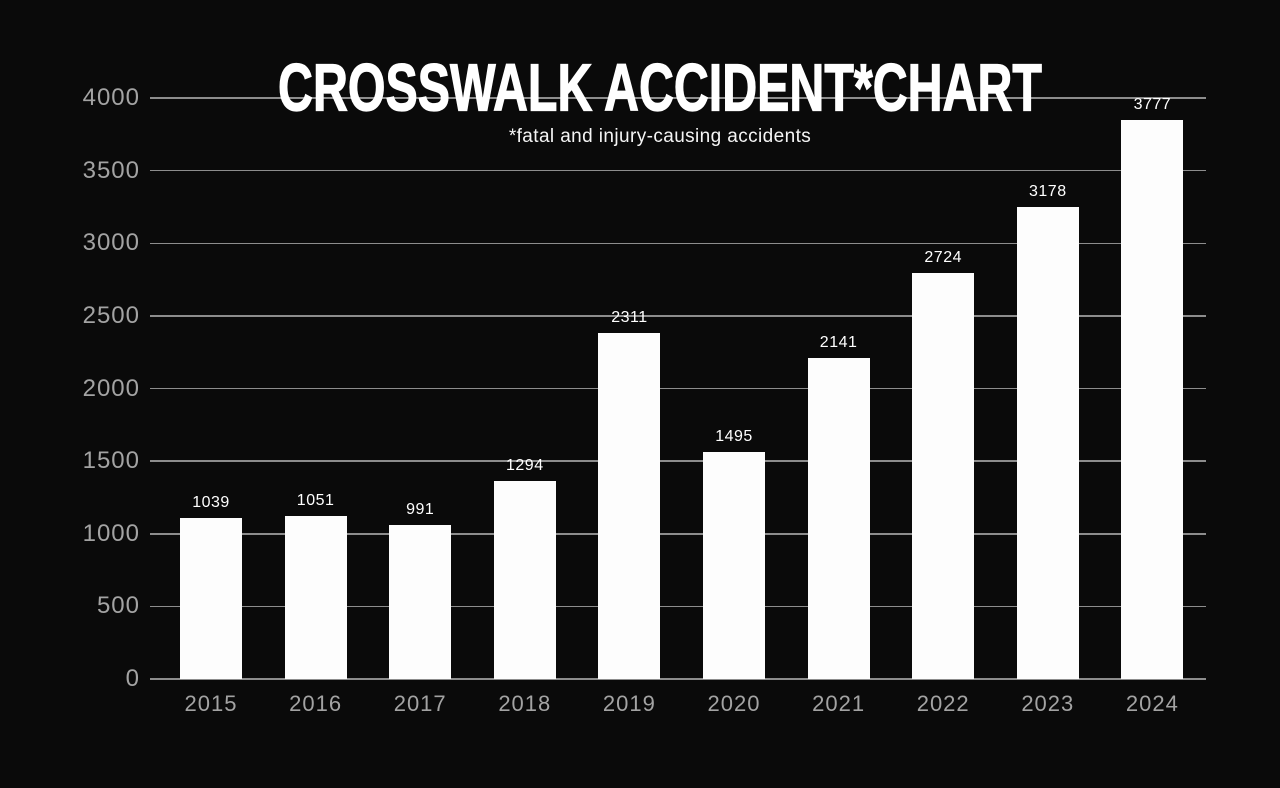 The width and height of the screenshot is (1280, 788). Describe the element at coordinates (525, 465) in the screenshot. I see `bar-value-label: 1294` at that location.